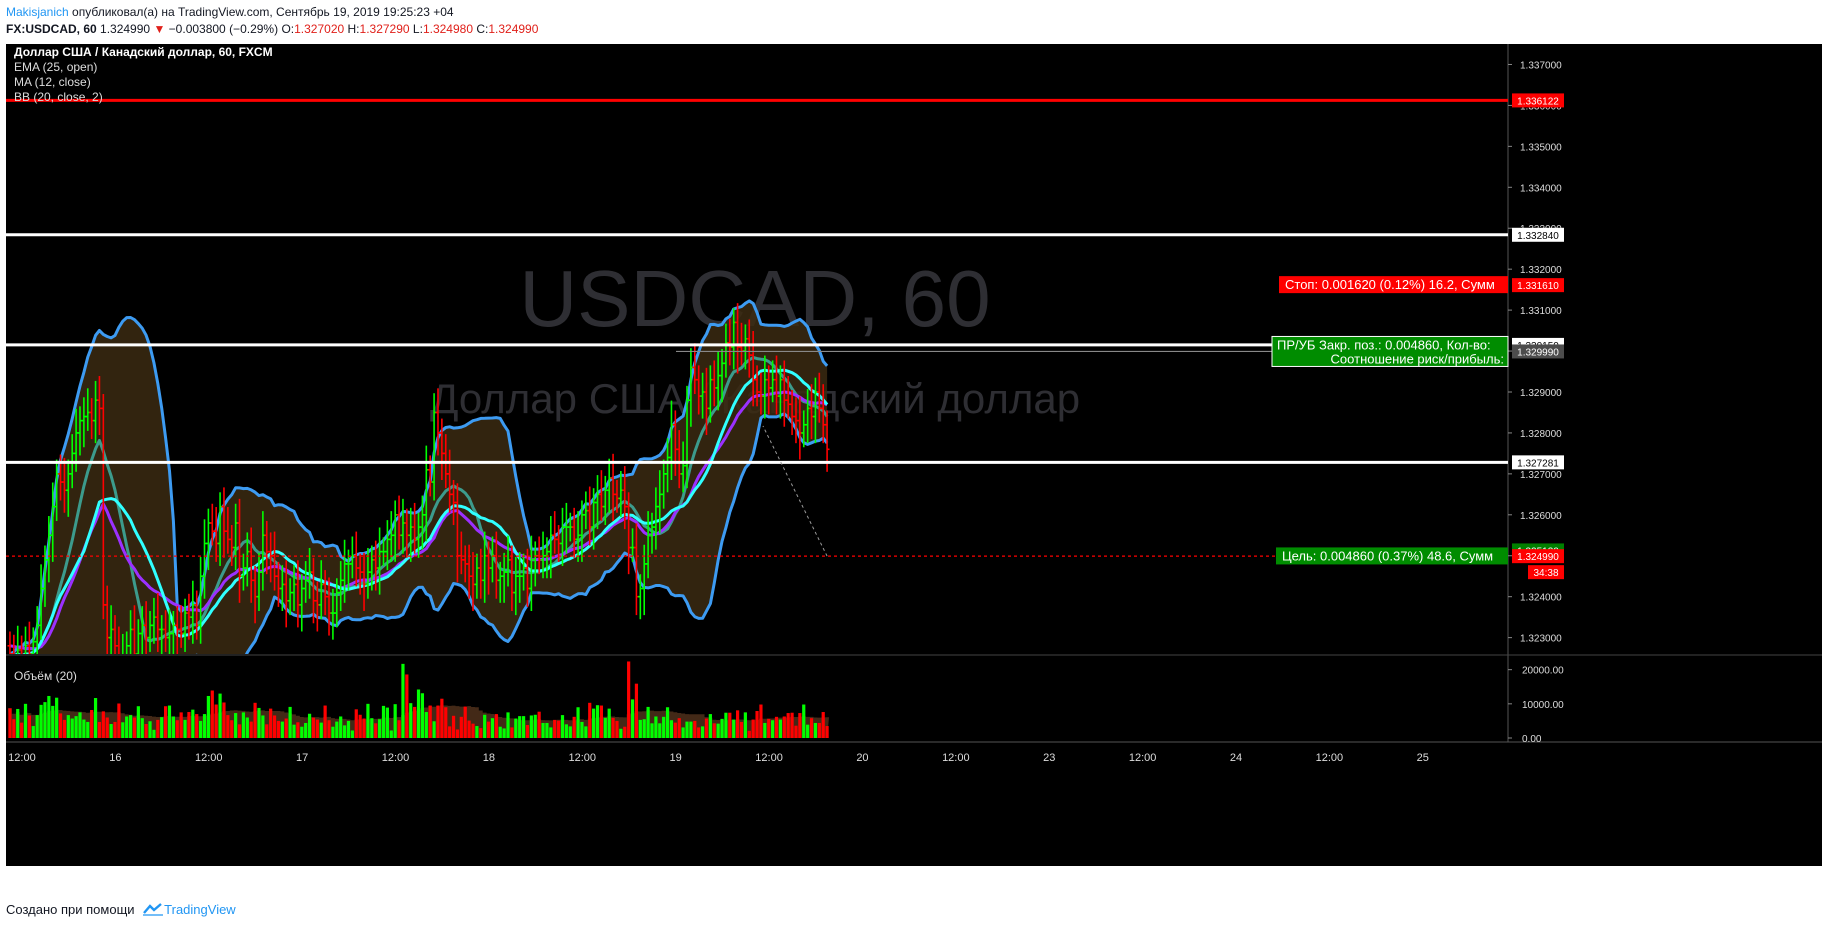 Image resolution: width=1828 pixels, height=930 pixels. I want to click on time-tick-label: 25, so click(1423, 758).